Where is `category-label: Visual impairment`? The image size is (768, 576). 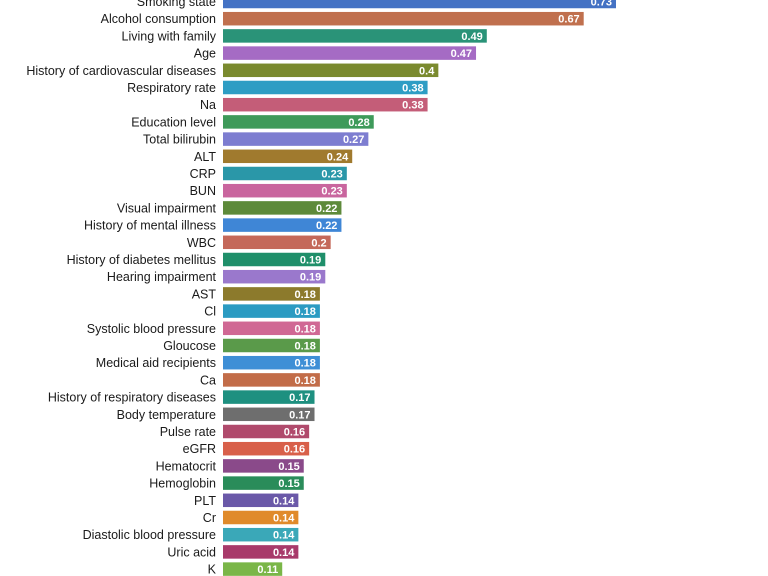
category-label: Visual impairment is located at coordinates (167, 208).